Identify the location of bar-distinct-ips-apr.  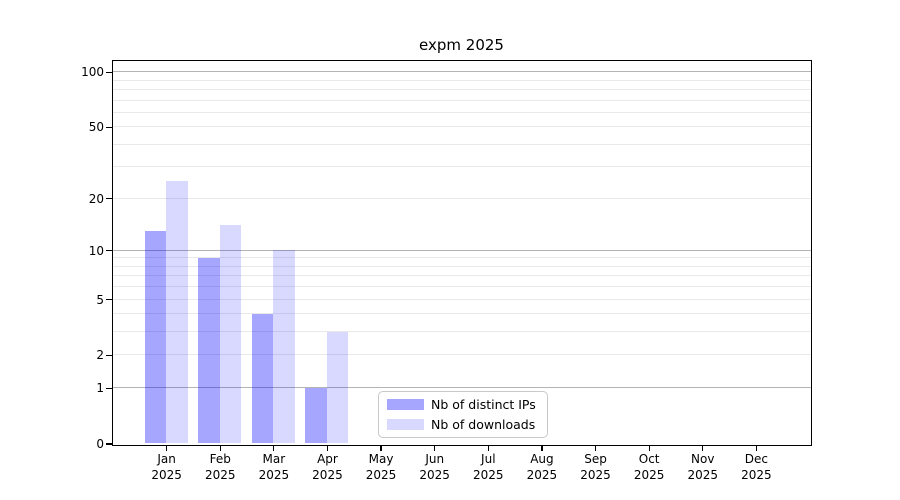
(316, 415).